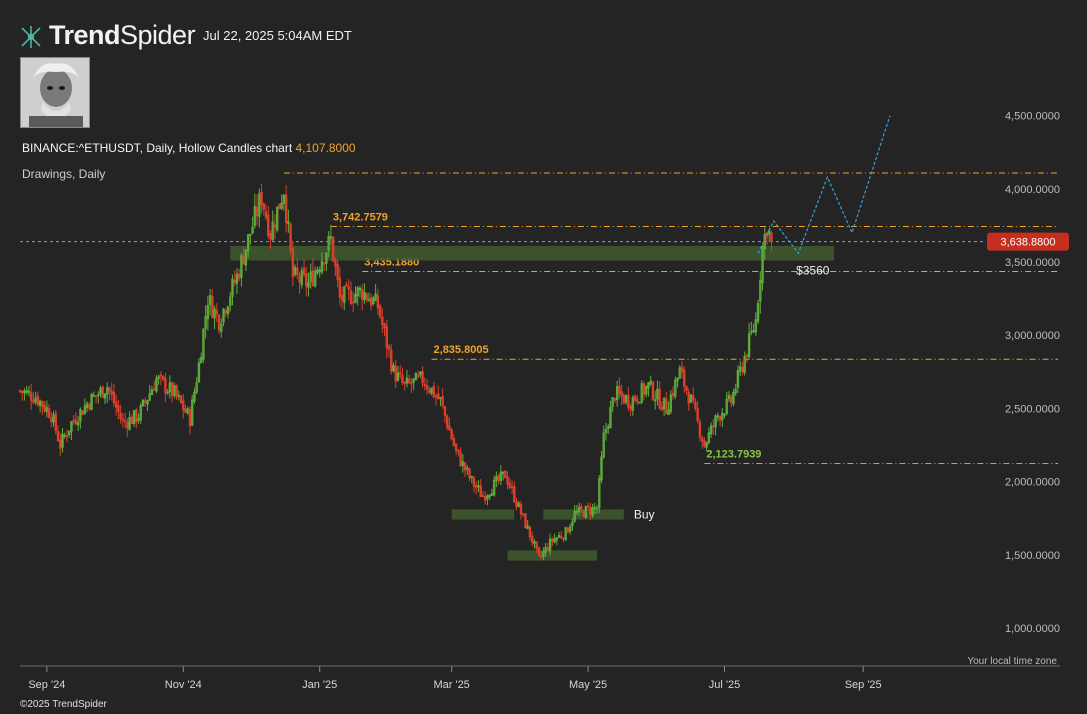 This screenshot has width=1087, height=714. I want to click on level-label: 2,123.7939, so click(733, 454).